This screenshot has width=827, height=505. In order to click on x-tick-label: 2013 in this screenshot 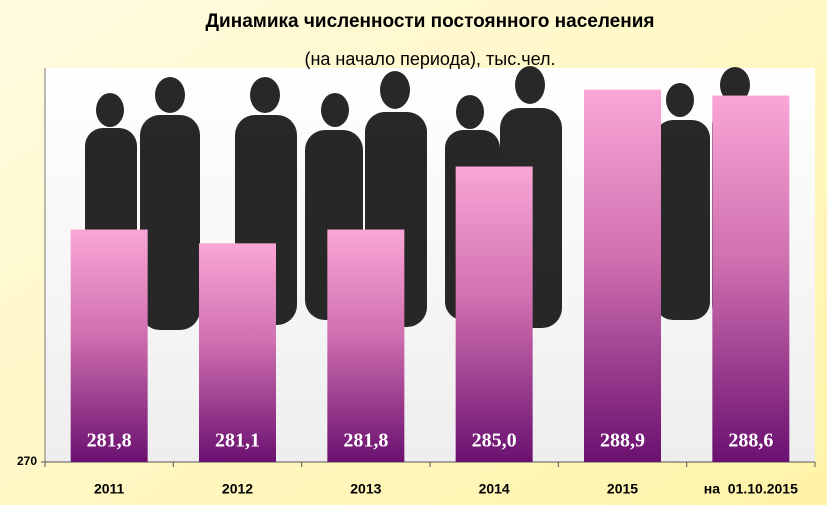, I will do `click(365, 489)`.